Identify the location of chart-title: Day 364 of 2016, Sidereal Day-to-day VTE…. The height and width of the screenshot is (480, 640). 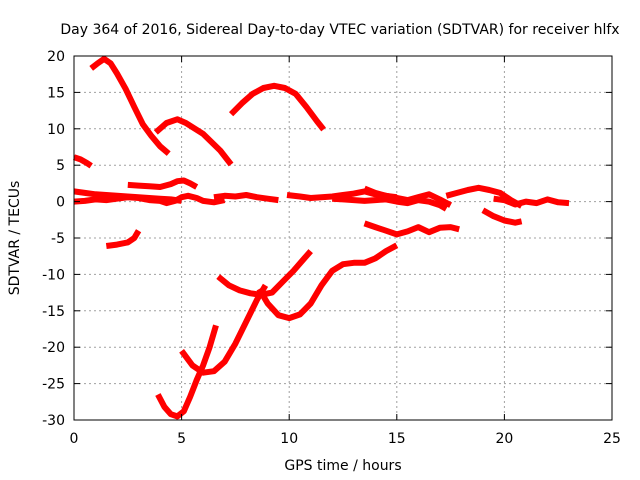
(339, 30).